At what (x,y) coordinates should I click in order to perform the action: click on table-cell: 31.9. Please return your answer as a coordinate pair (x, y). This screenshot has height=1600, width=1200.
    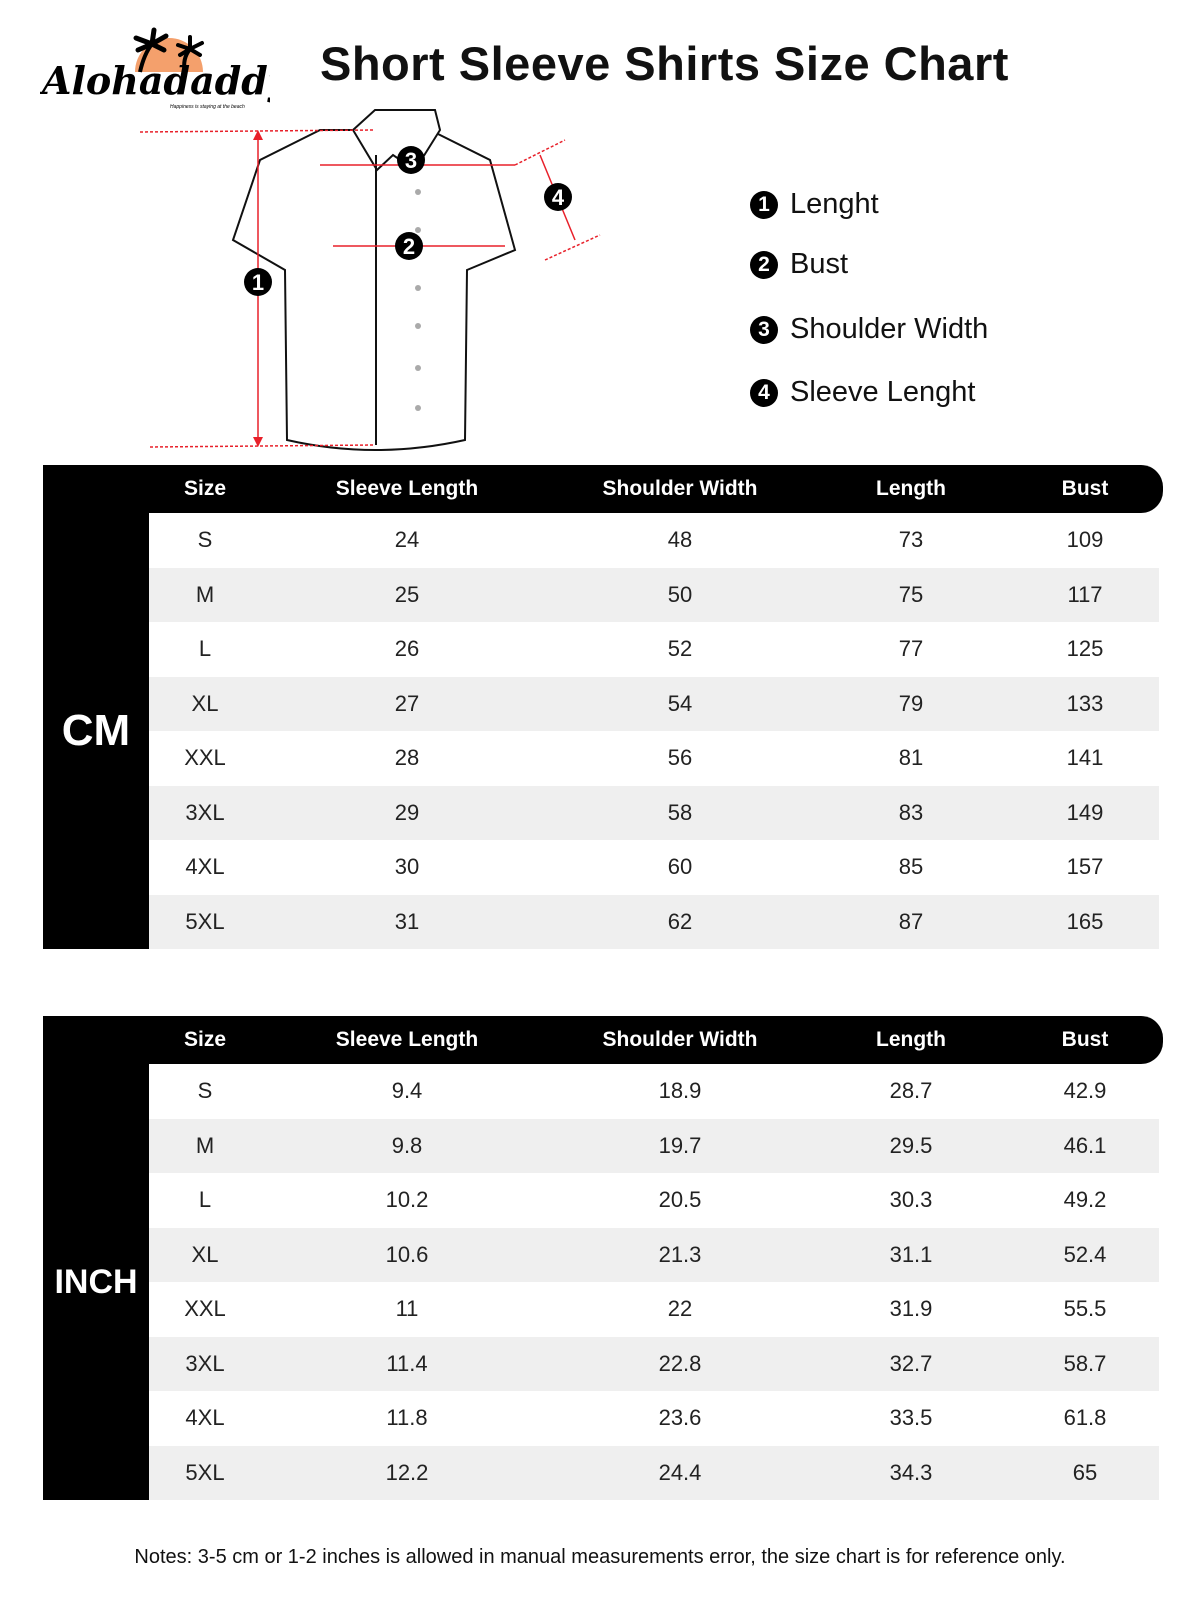
    Looking at the image, I should click on (911, 1308).